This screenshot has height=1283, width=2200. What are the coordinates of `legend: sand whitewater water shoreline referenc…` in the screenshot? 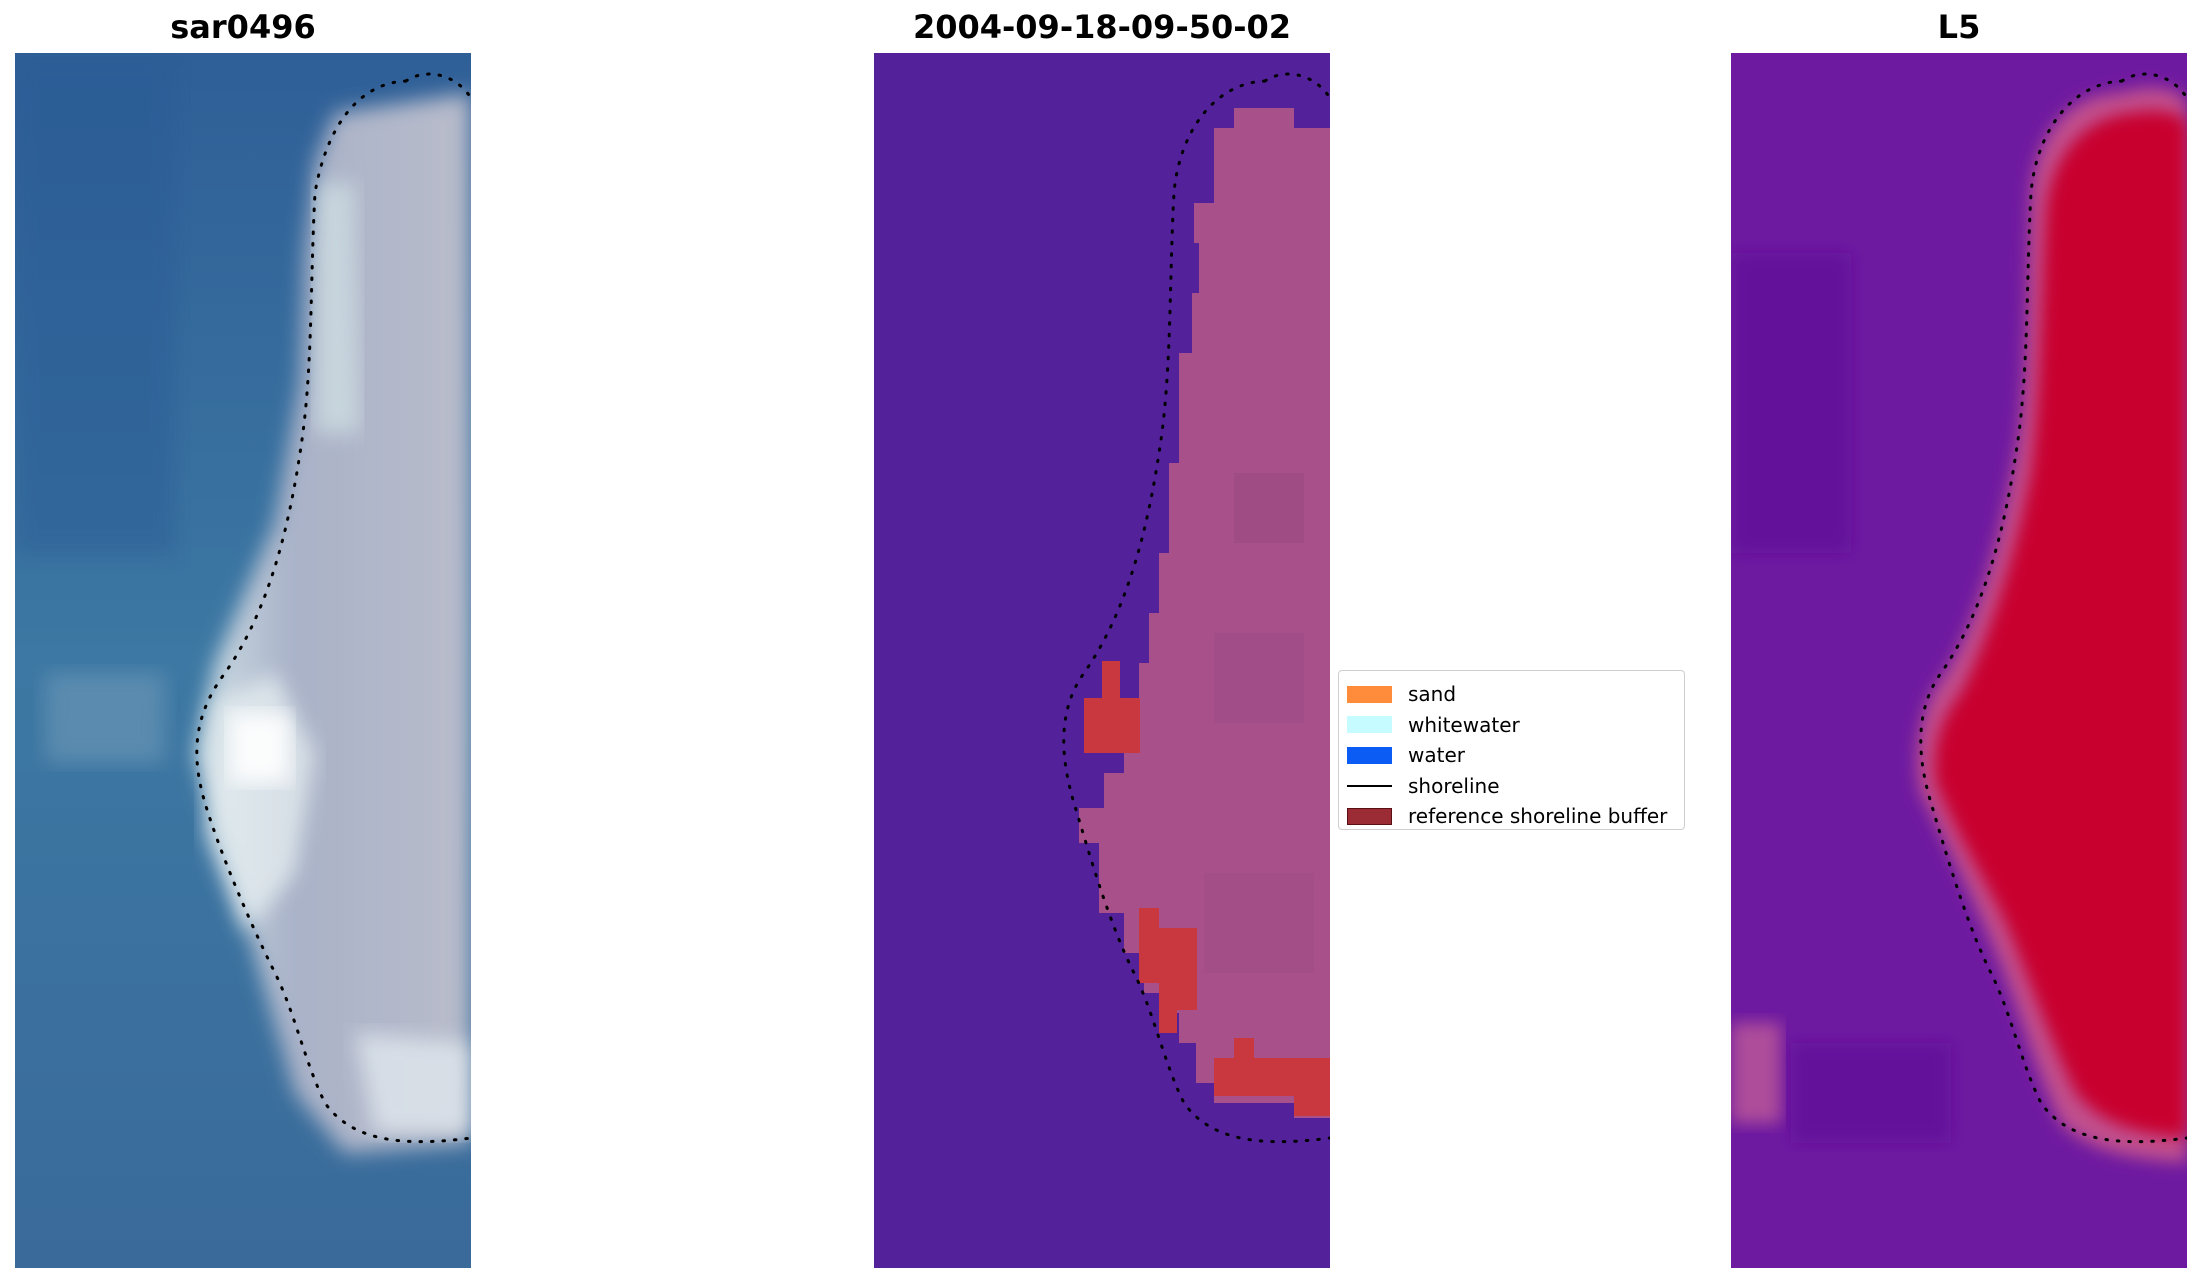 It's located at (1511, 750).